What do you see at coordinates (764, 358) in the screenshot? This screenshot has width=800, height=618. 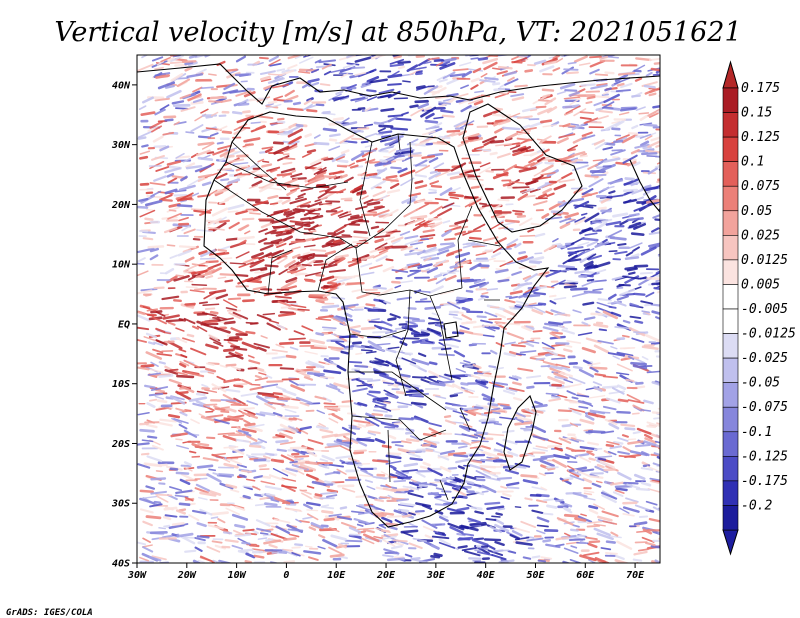 I see `colorbar-label: -0.025` at bounding box center [764, 358].